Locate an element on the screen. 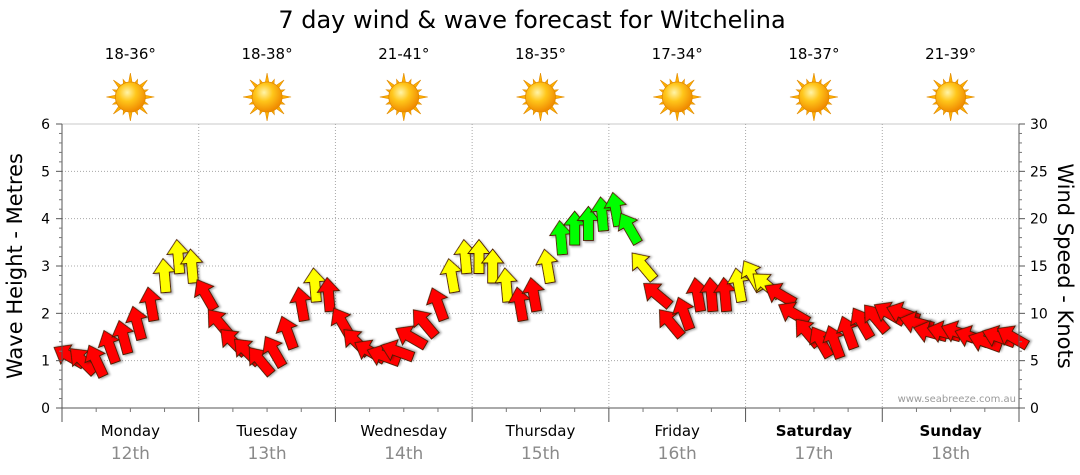 The width and height of the screenshot is (1080, 475). day-date: 15th is located at coordinates (540, 454).